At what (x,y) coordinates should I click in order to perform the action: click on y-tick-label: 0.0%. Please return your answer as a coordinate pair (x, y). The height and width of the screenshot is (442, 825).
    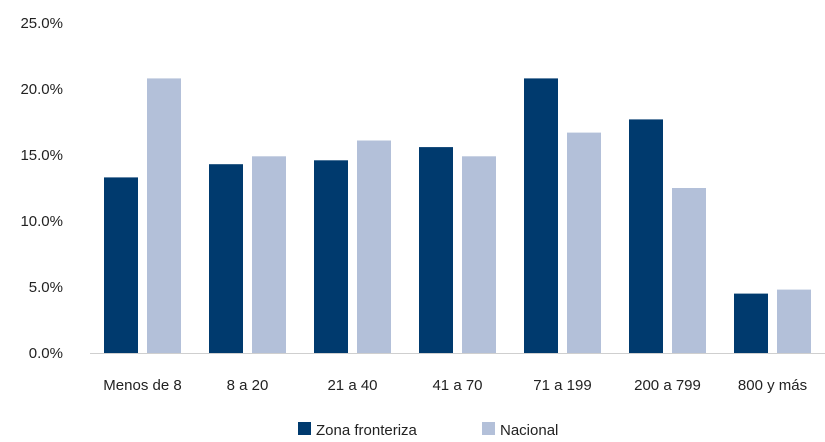
    Looking at the image, I should click on (46, 353).